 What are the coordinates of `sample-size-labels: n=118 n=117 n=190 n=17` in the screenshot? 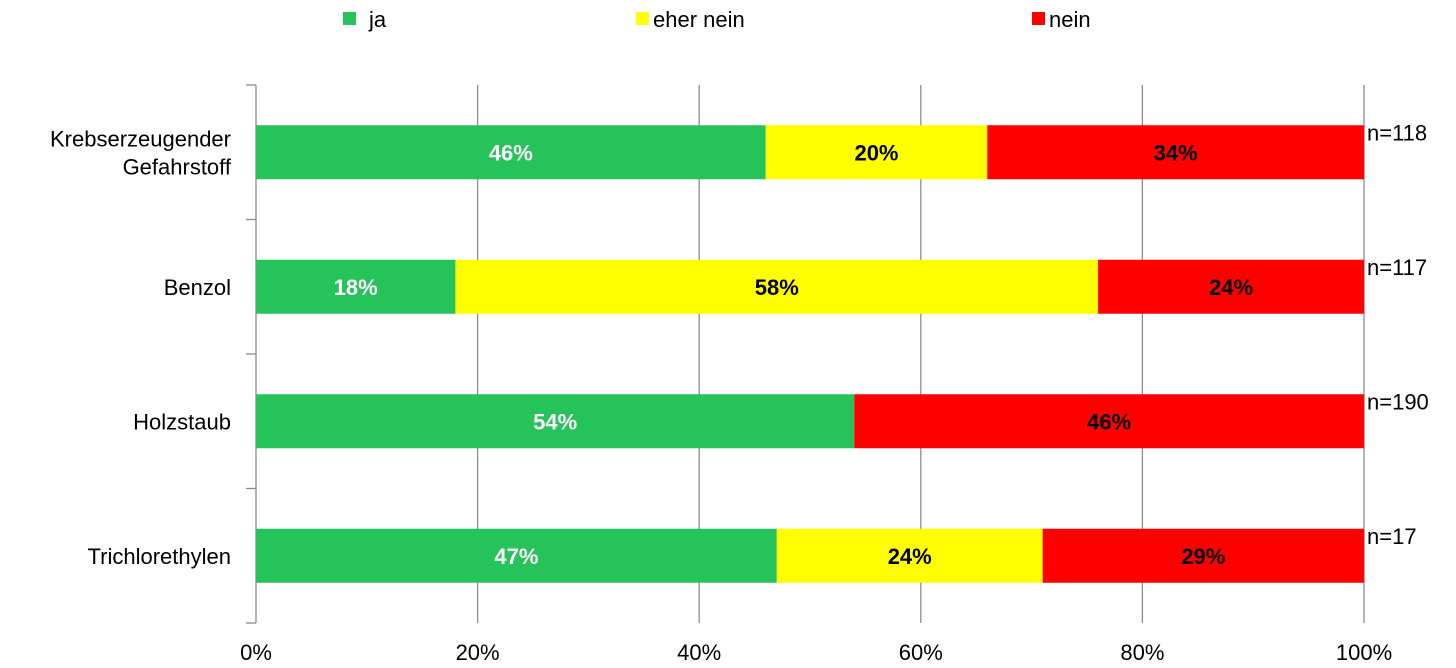 It's located at (1398, 334).